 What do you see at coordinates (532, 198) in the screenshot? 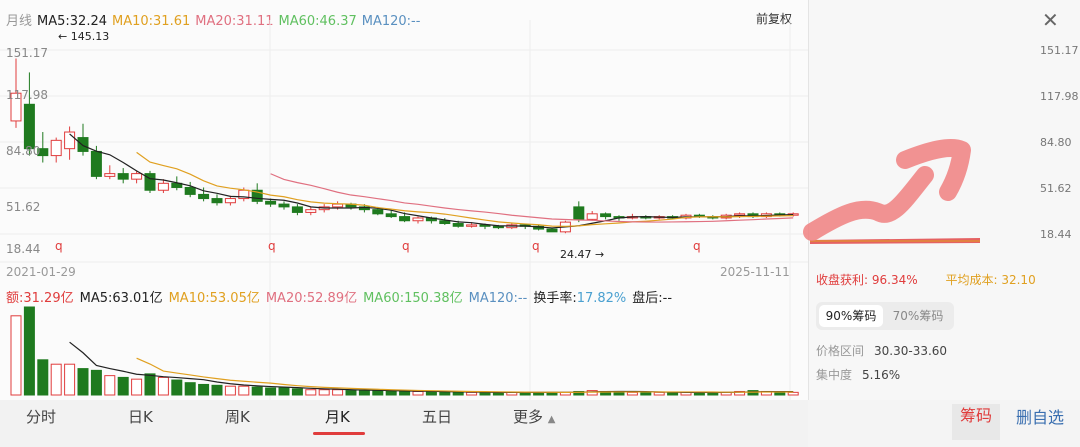
I see `ma20-line` at bounding box center [532, 198].